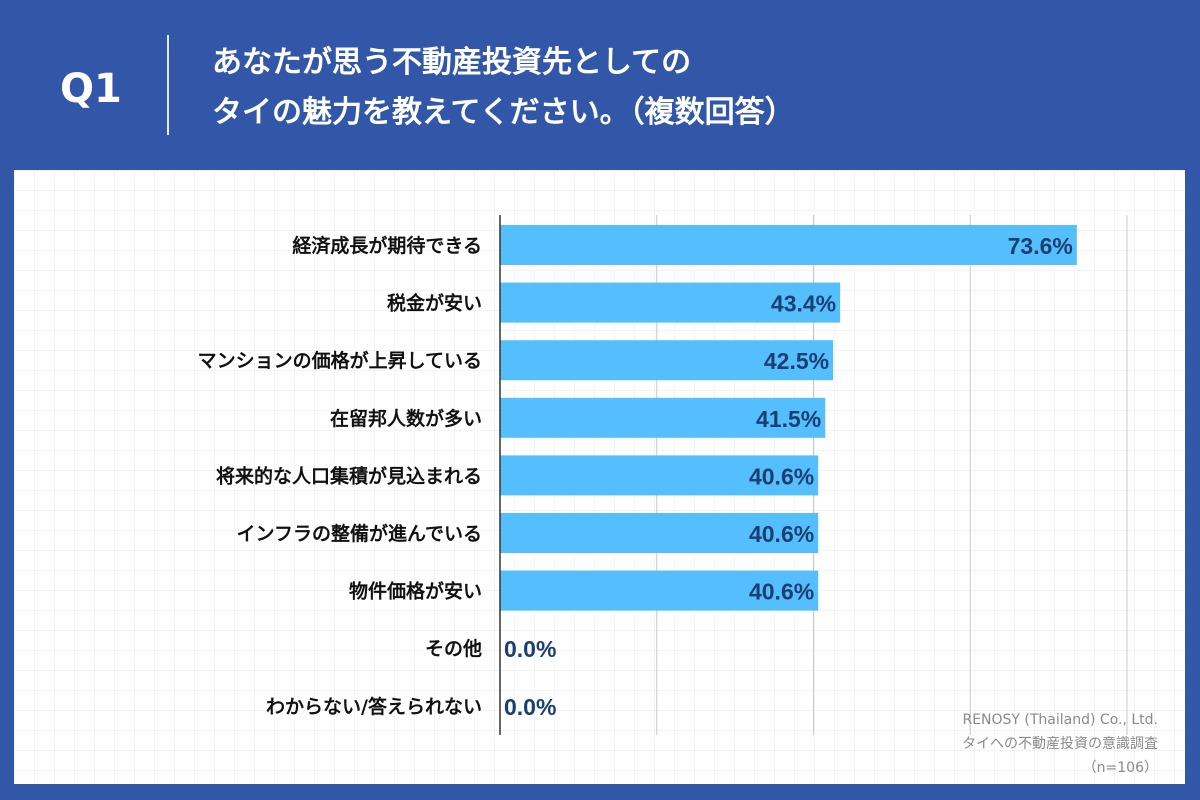 Image resolution: width=1200 pixels, height=800 pixels. What do you see at coordinates (349, 475) in the screenshot?
I see `category-label: 将来的な人口集積が見込まれる` at bounding box center [349, 475].